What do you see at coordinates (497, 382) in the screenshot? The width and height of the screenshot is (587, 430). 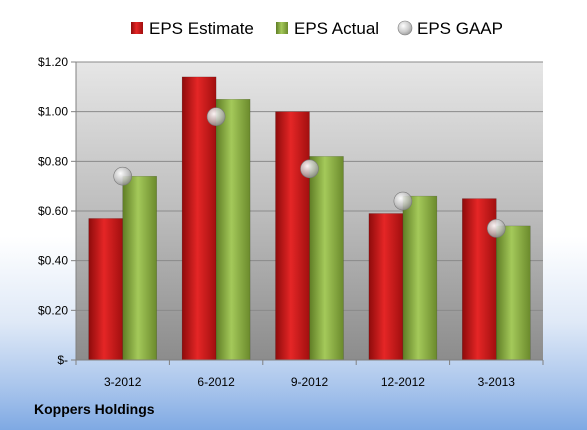 I see `x-tick-label: 3-2013` at bounding box center [497, 382].